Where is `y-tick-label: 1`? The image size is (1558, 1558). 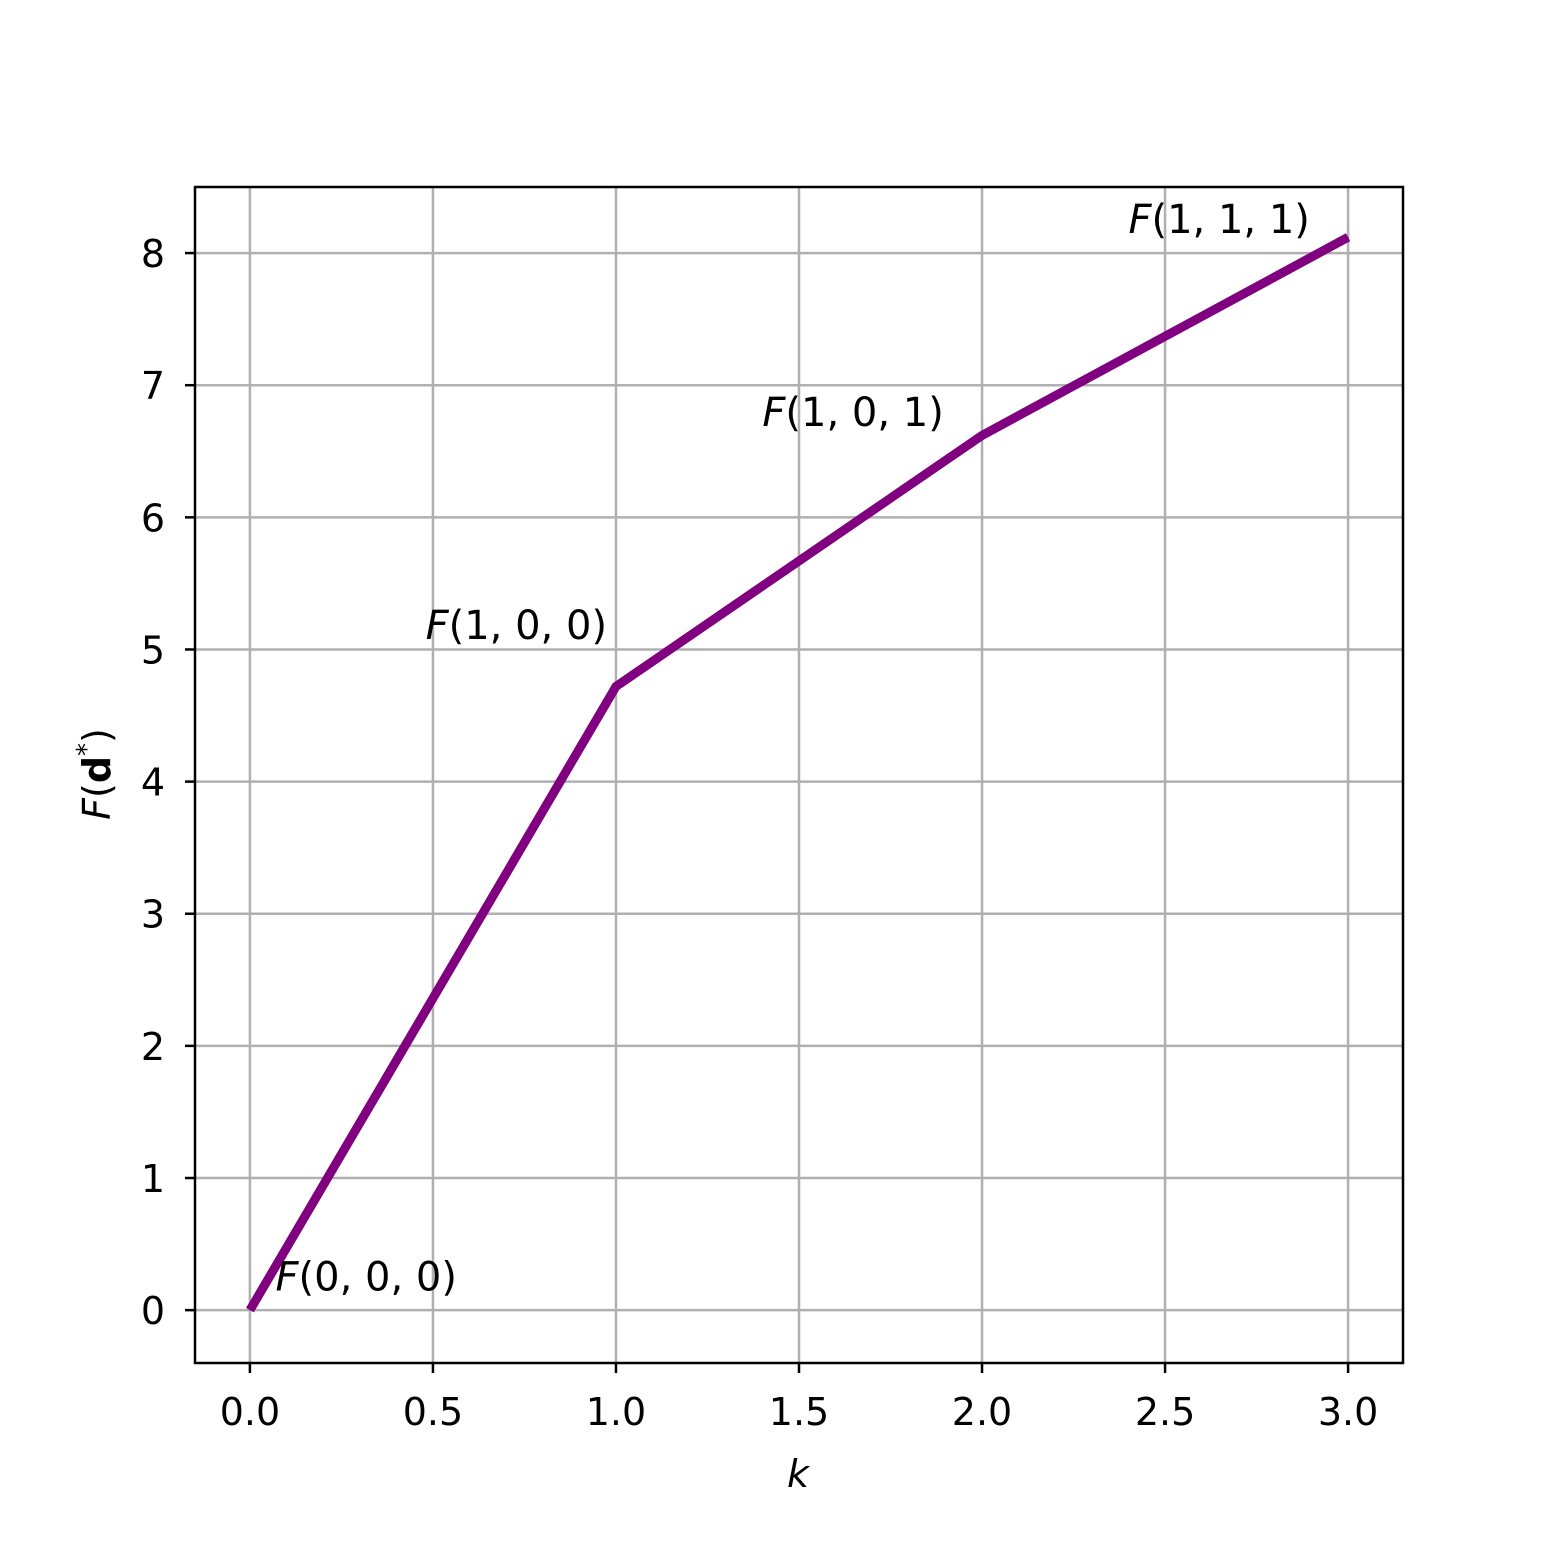 y-tick-label: 1 is located at coordinates (153, 1179).